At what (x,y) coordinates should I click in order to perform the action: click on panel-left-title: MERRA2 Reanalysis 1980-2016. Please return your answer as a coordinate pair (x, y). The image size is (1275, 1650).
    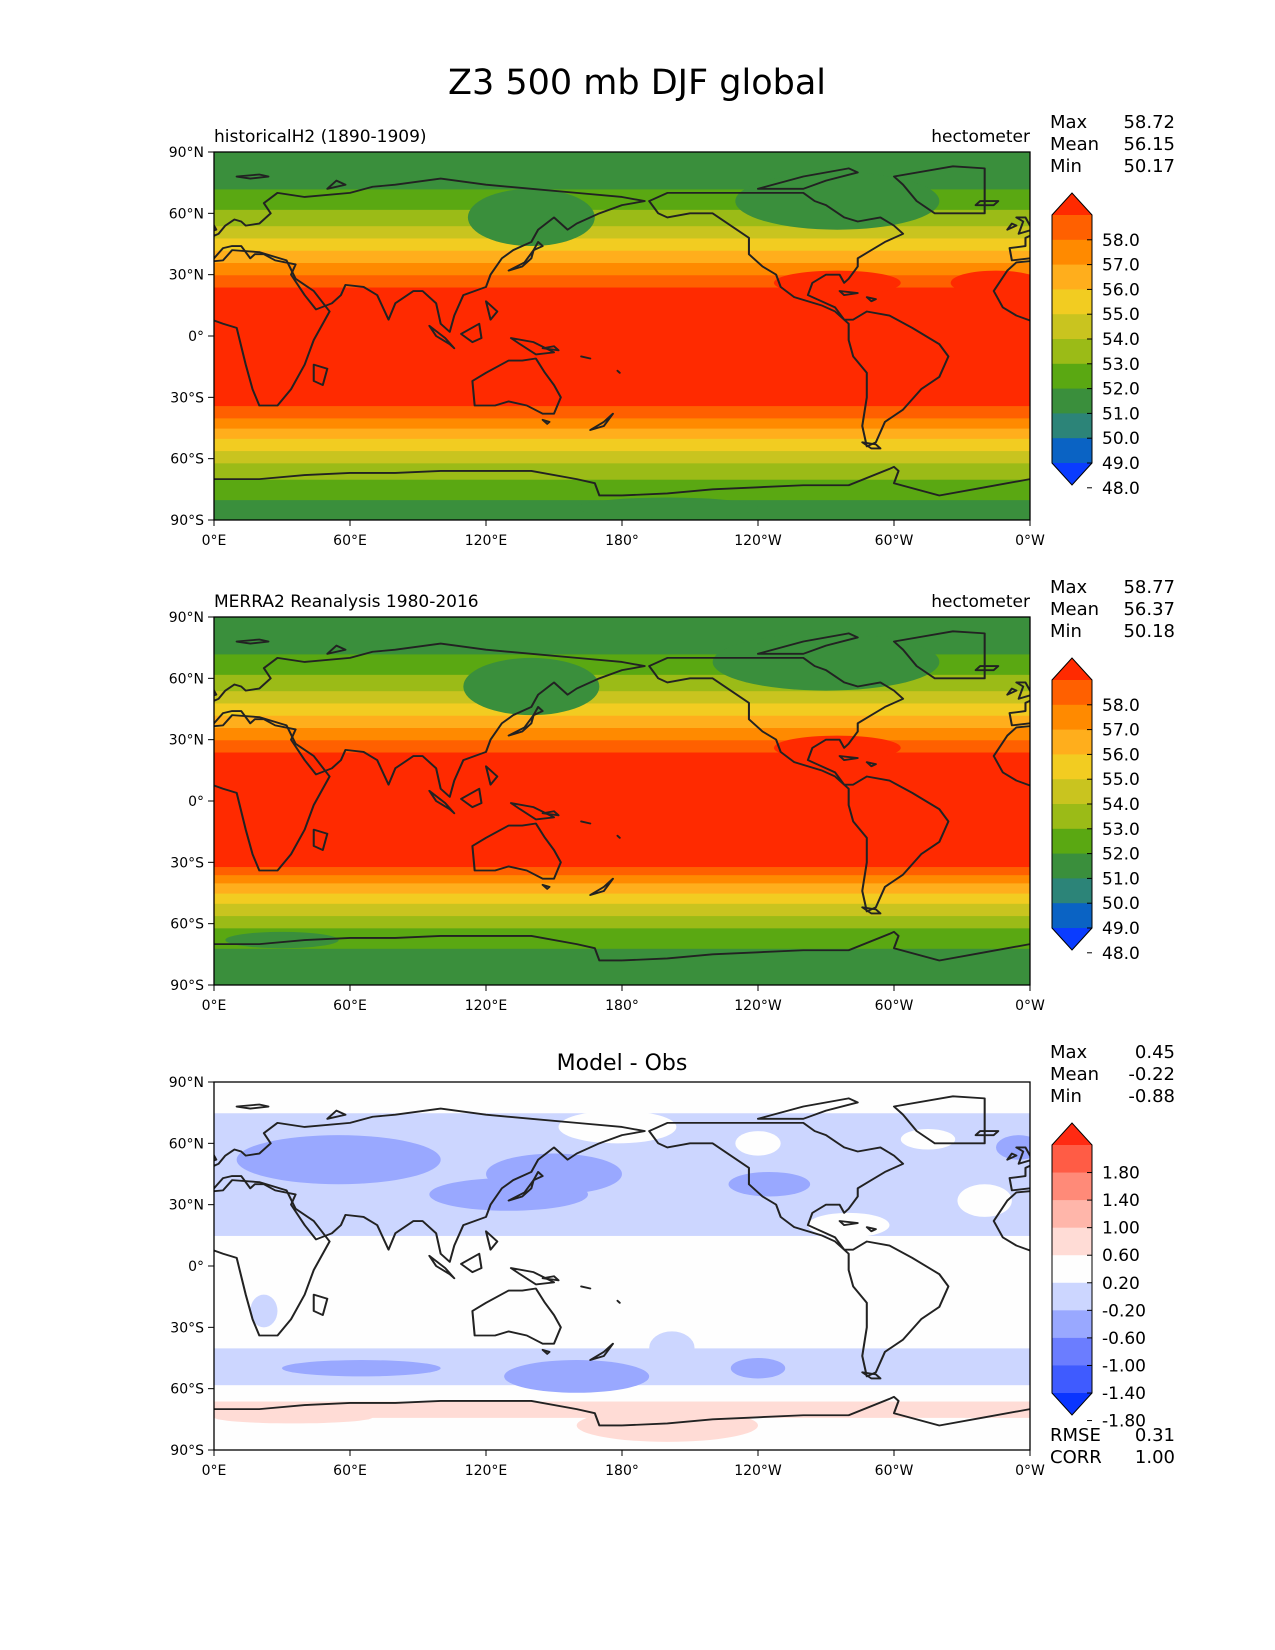
    Looking at the image, I should click on (346, 602).